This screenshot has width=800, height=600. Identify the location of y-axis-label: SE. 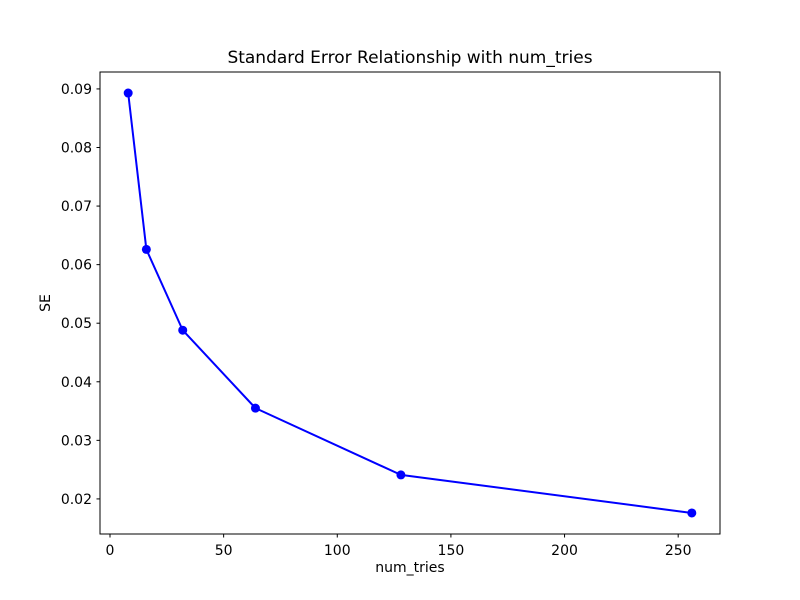
(46, 303).